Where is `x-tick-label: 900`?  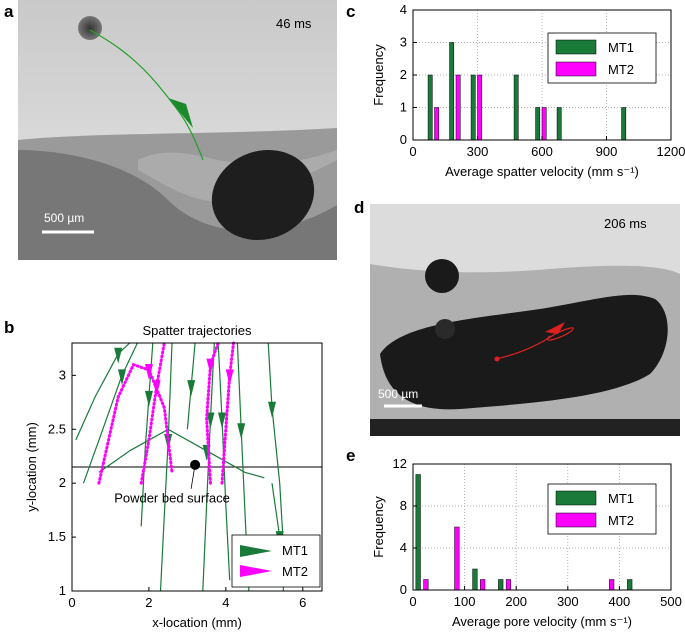
x-tick-label: 900 is located at coordinates (607, 151).